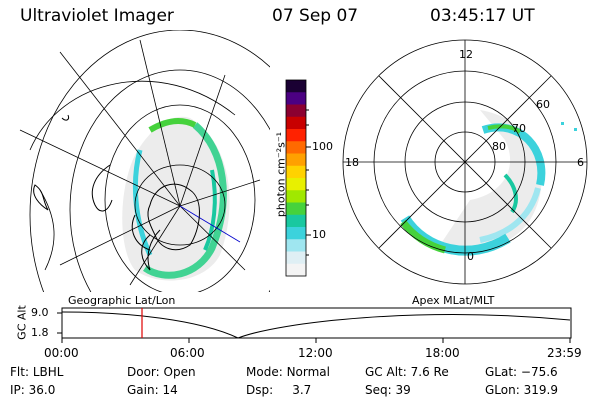  What do you see at coordinates (519, 128) in the screenshot?
I see `mlat-label-70: 70` at bounding box center [519, 128].